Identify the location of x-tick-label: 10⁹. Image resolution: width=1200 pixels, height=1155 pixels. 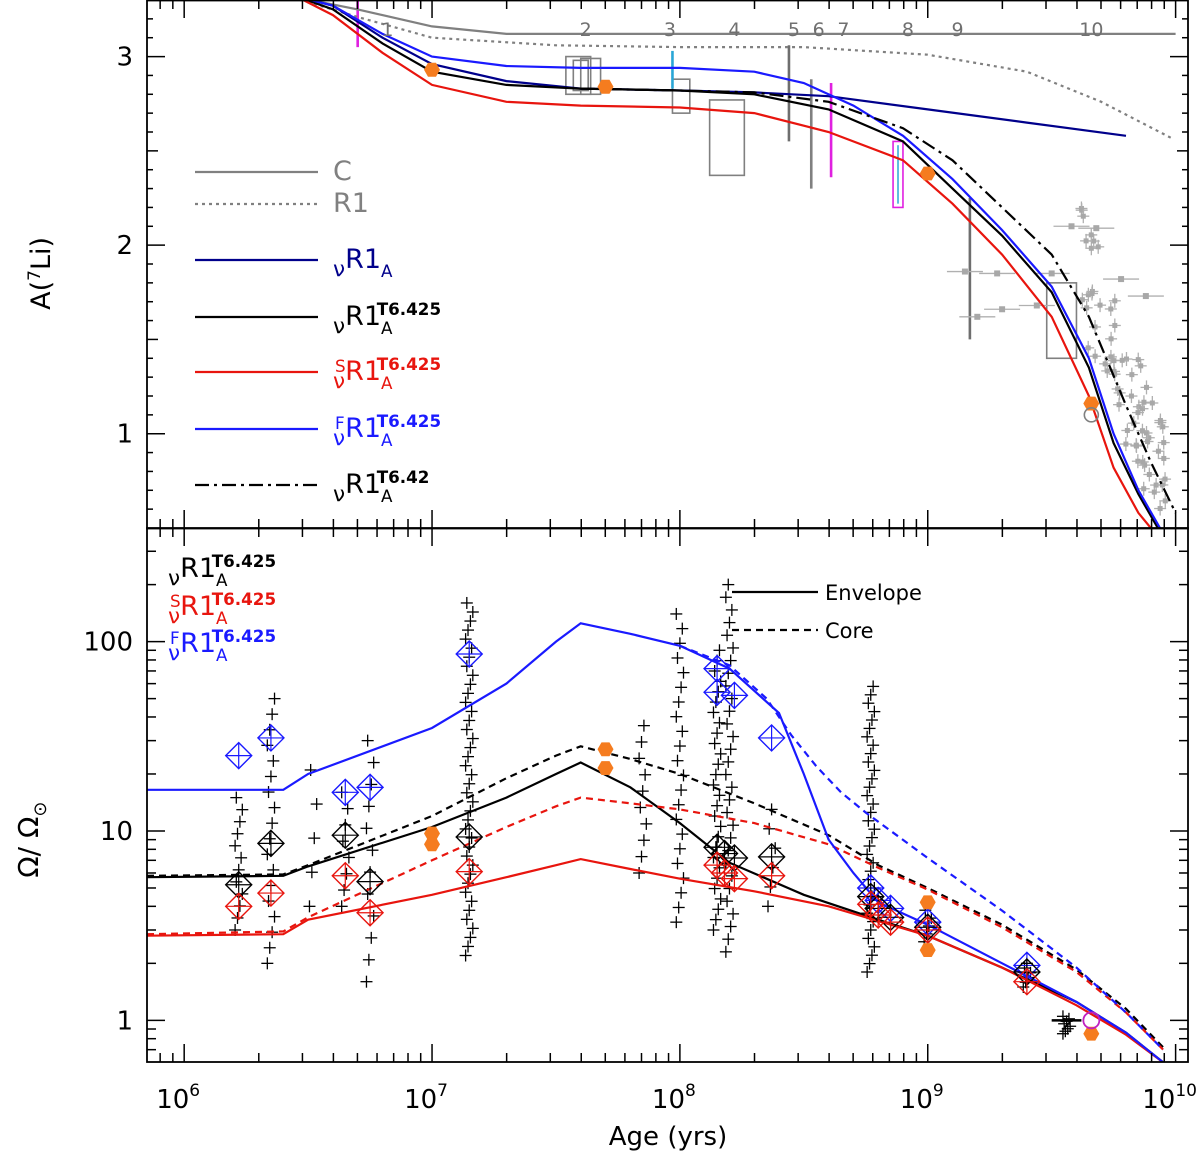
(922, 1098).